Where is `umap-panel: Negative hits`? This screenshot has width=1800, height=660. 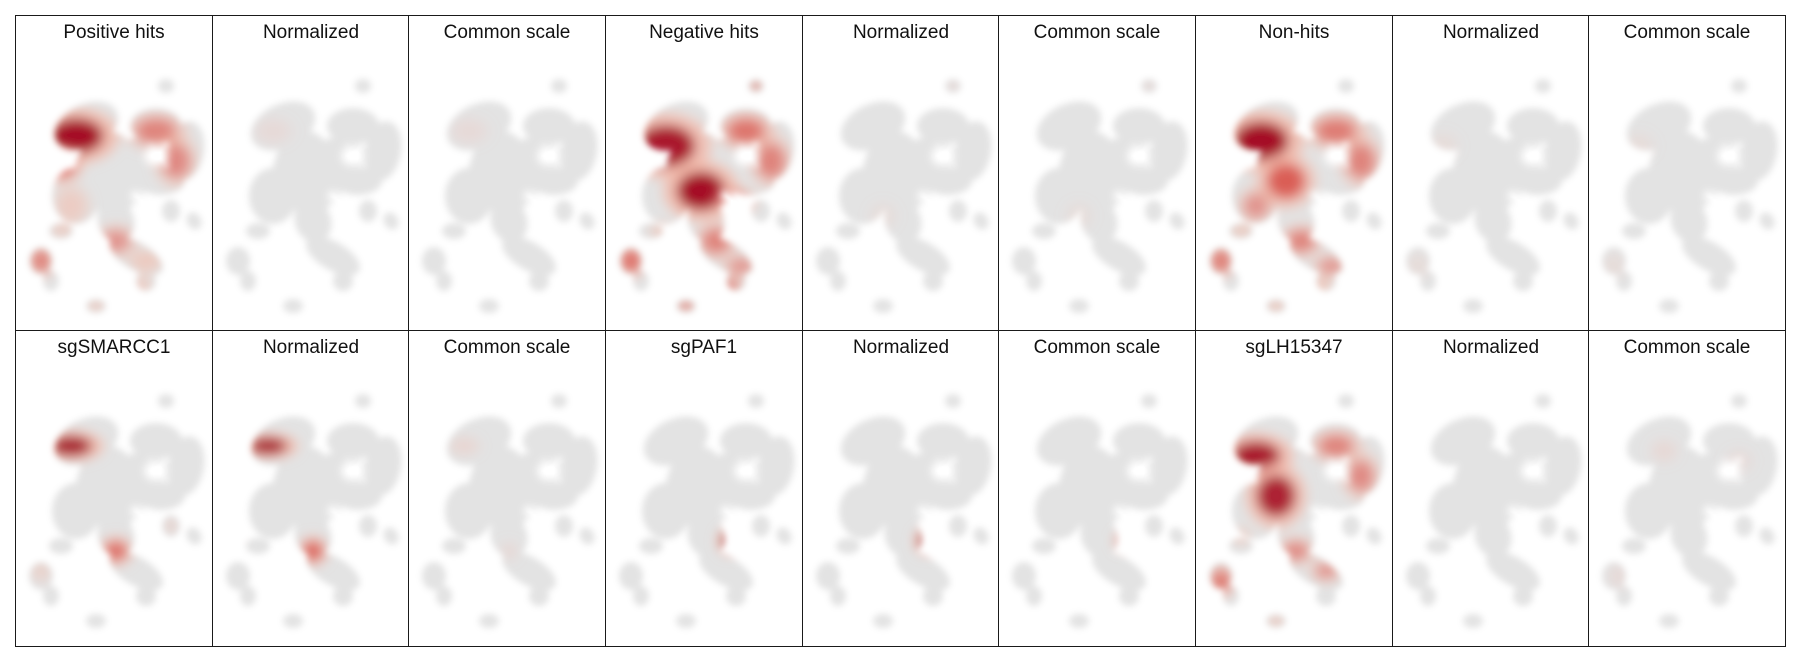
umap-panel: Negative hits is located at coordinates (704, 173).